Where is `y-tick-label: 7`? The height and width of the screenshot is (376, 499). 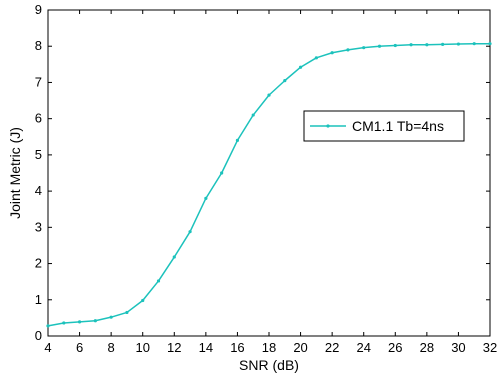
y-tick-label: 7 is located at coordinates (38, 81).